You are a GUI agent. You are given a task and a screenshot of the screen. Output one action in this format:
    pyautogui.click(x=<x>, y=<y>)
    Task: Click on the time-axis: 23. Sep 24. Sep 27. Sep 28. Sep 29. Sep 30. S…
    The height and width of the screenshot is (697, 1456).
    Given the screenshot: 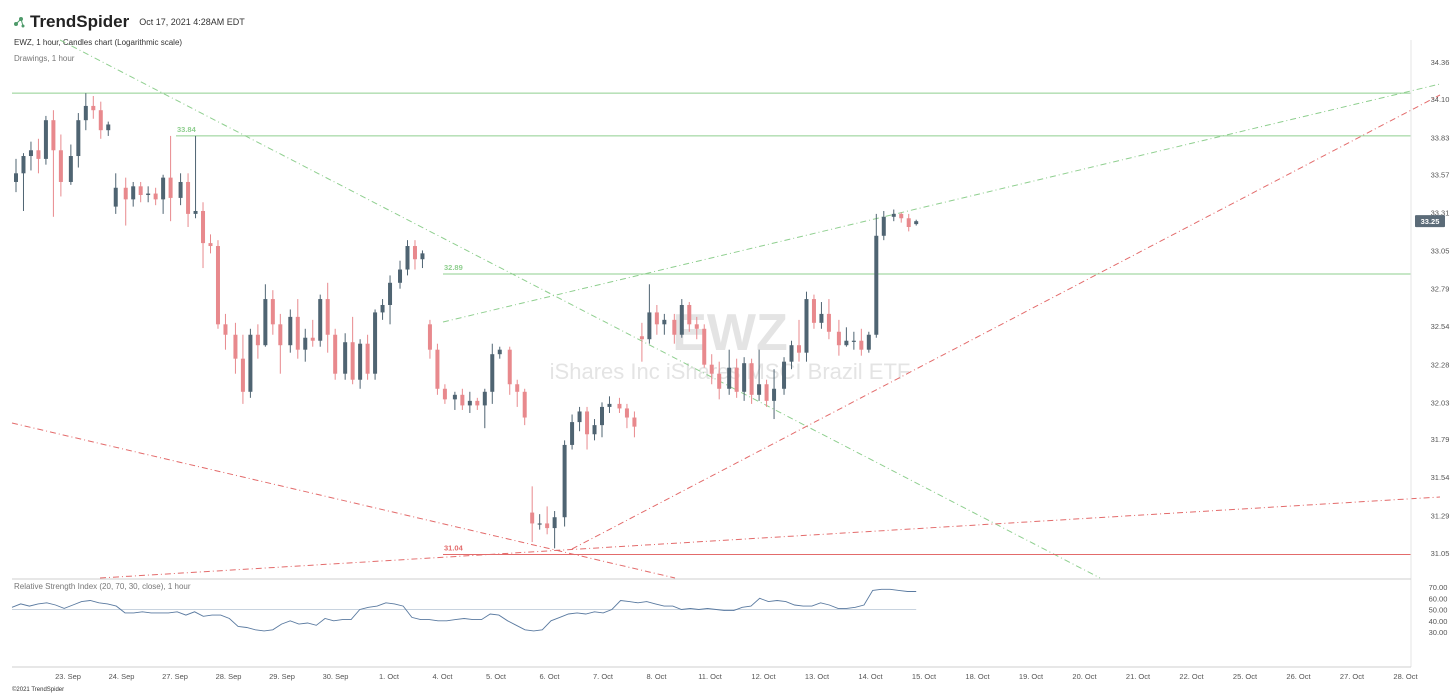 What is the action you would take?
    pyautogui.click(x=736, y=676)
    